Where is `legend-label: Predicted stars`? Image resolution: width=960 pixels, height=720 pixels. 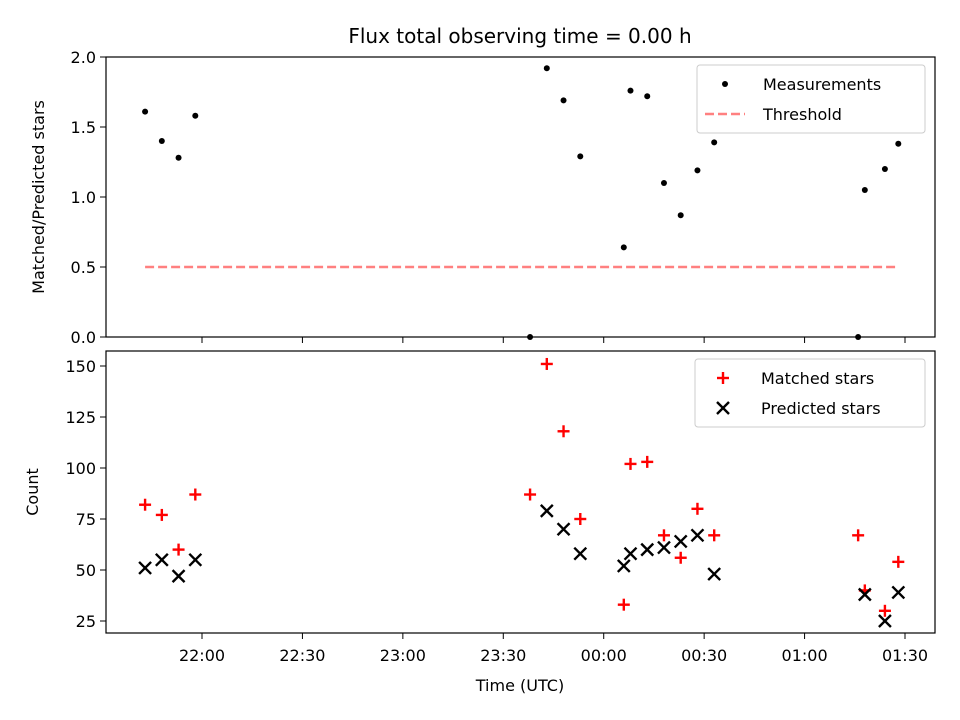
legend-label: Predicted stars is located at coordinates (821, 408).